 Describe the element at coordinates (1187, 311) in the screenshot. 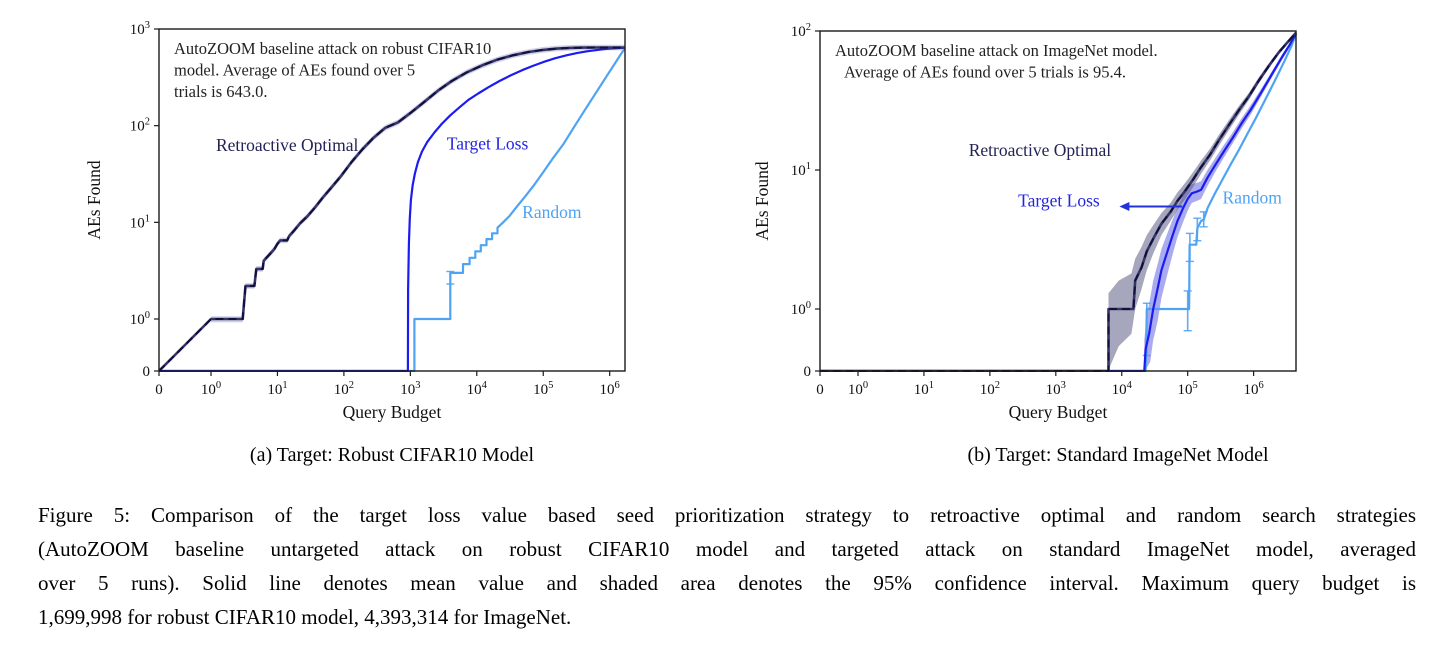

I see `ci-whisker-random` at that location.